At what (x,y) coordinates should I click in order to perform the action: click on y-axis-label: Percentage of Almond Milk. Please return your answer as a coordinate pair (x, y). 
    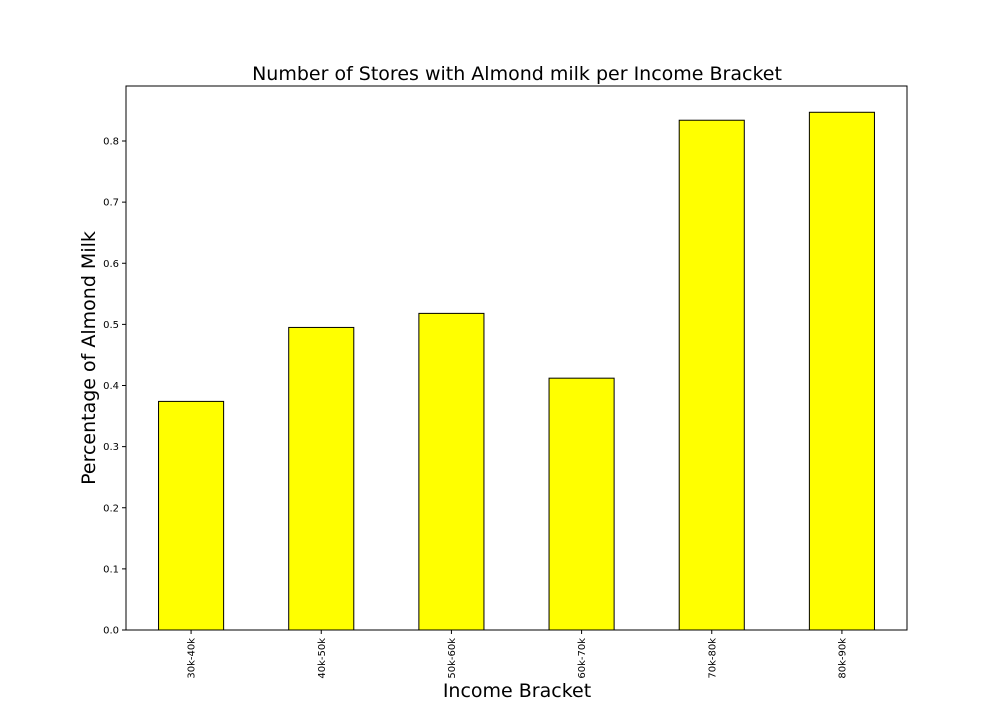
    Looking at the image, I should click on (89, 358).